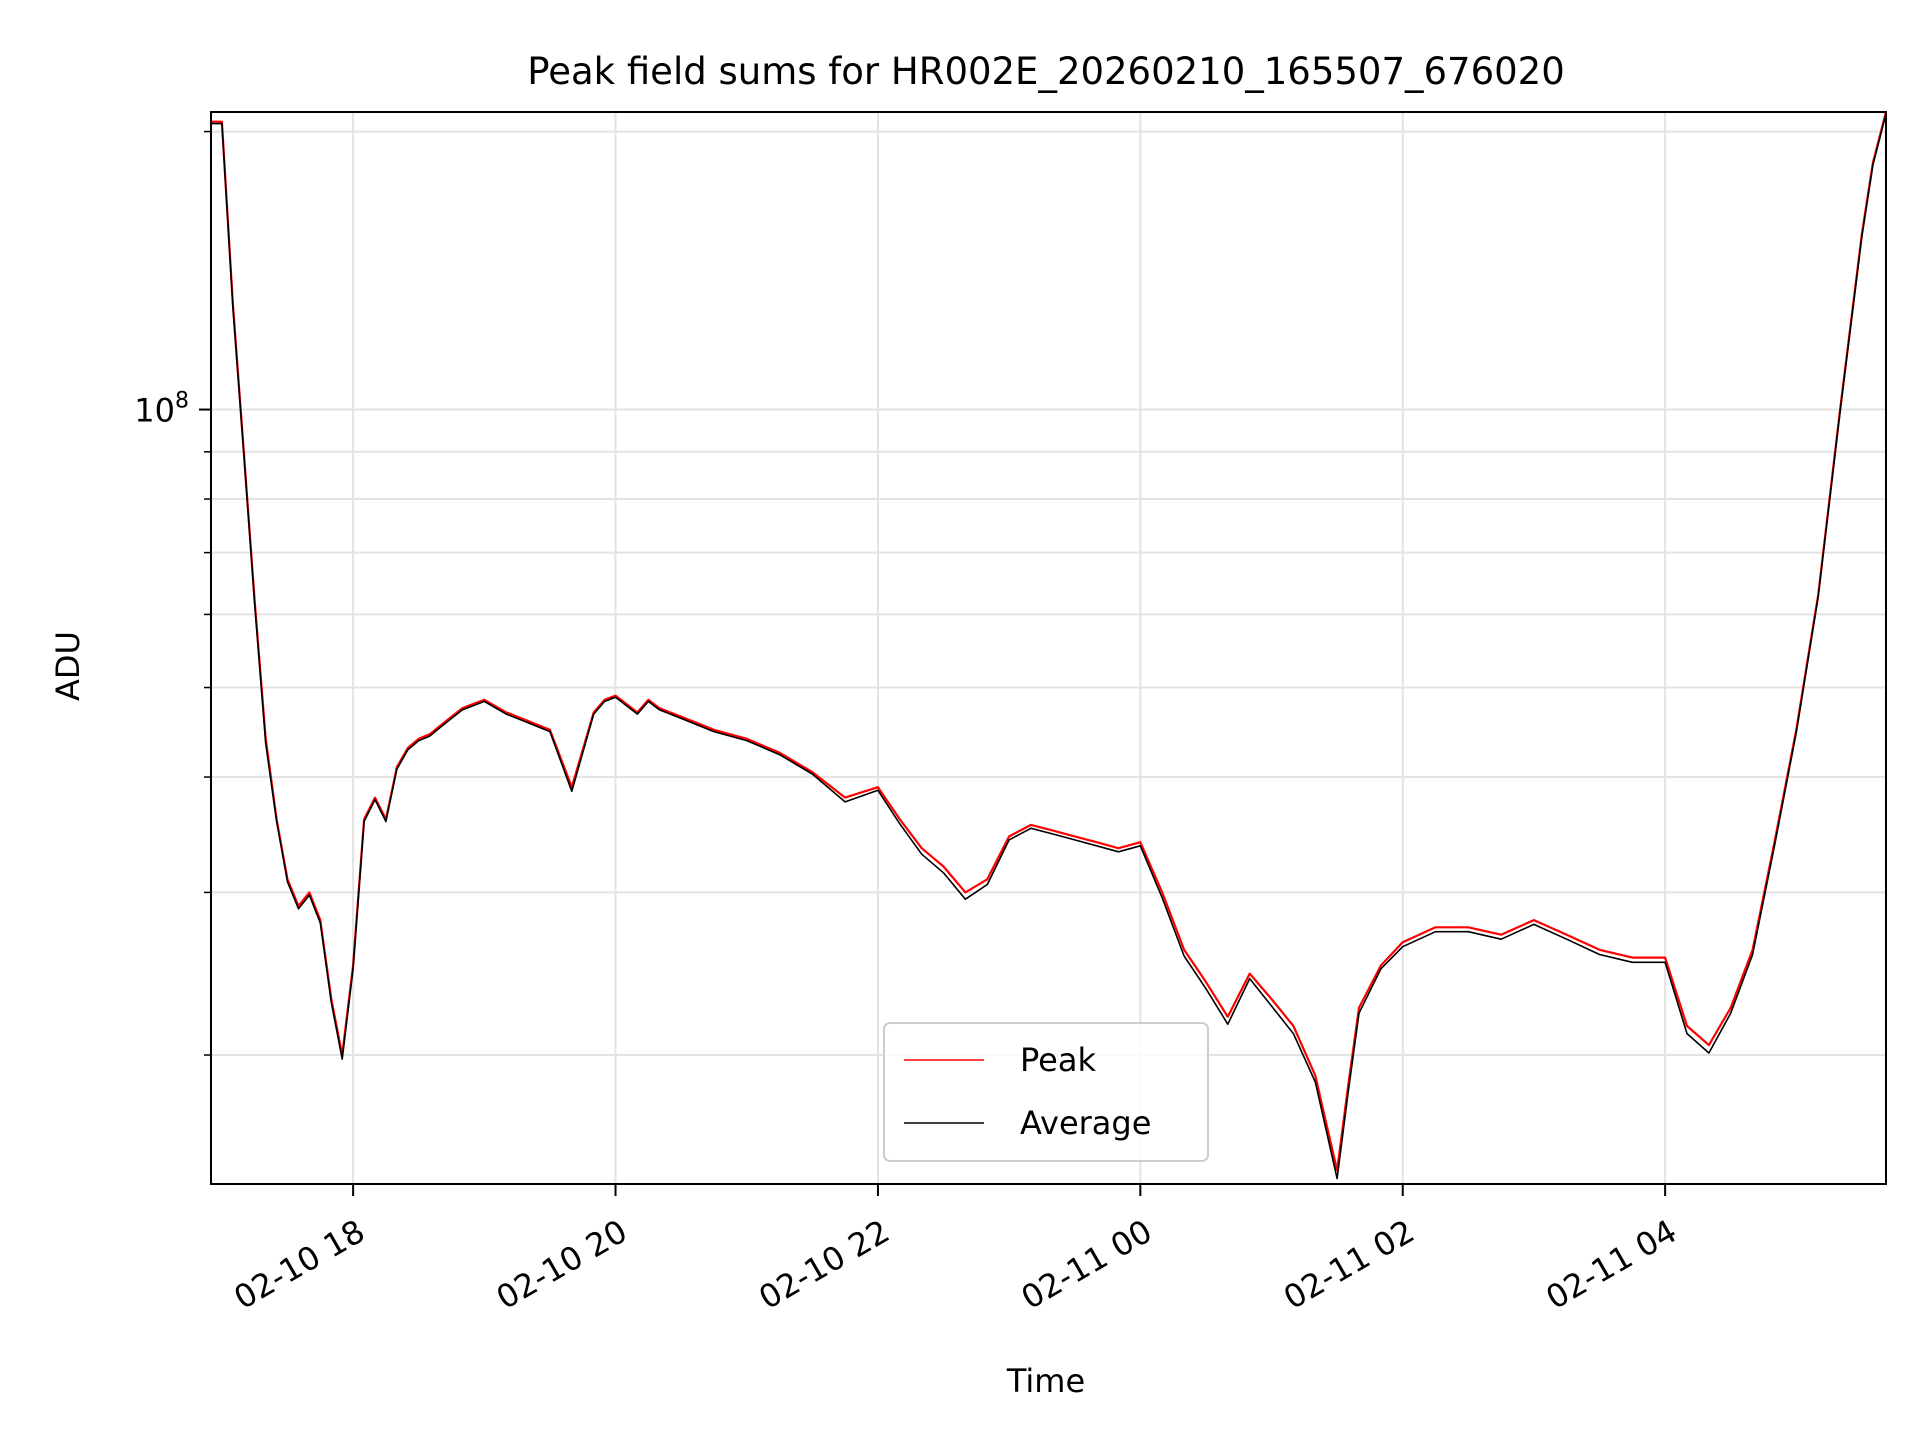  I want to click on y-tick-label-base: 10, so click(154, 411).